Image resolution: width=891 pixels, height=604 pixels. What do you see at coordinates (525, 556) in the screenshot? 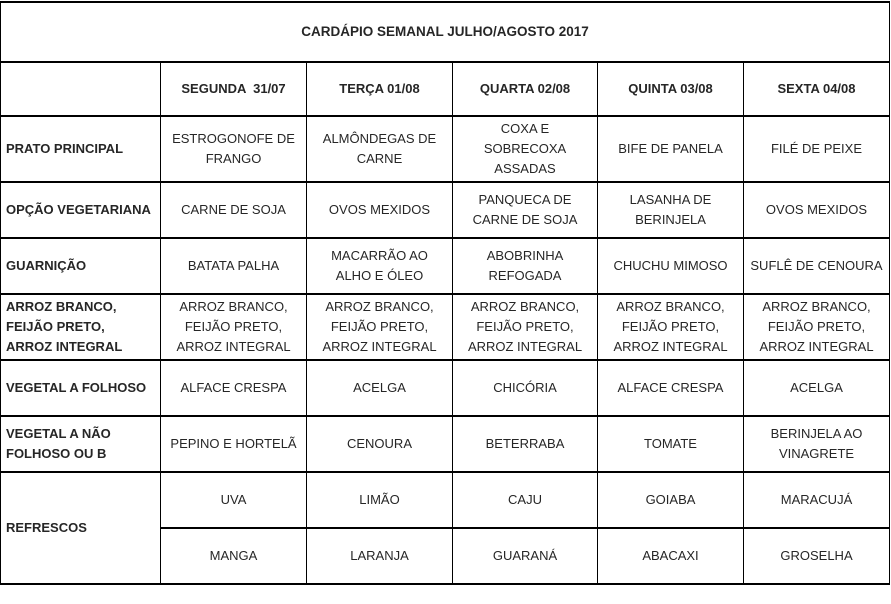
I see `menu-cell: GUARANÁ` at bounding box center [525, 556].